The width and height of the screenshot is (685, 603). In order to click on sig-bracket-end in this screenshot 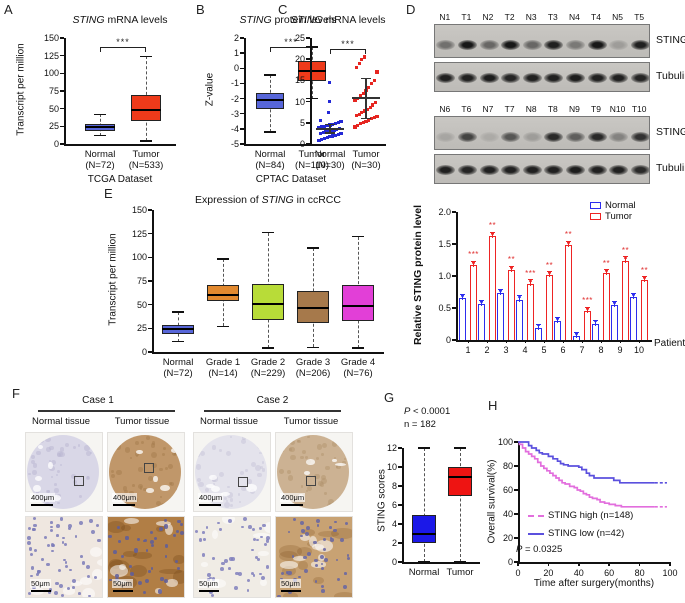, I will do `click(101, 49)`.